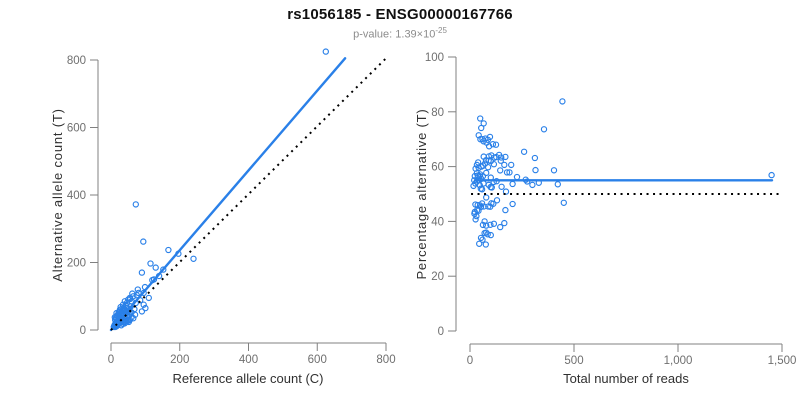 The width and height of the screenshot is (800, 400). I want to click on y-tick-label: 40, so click(437, 222).